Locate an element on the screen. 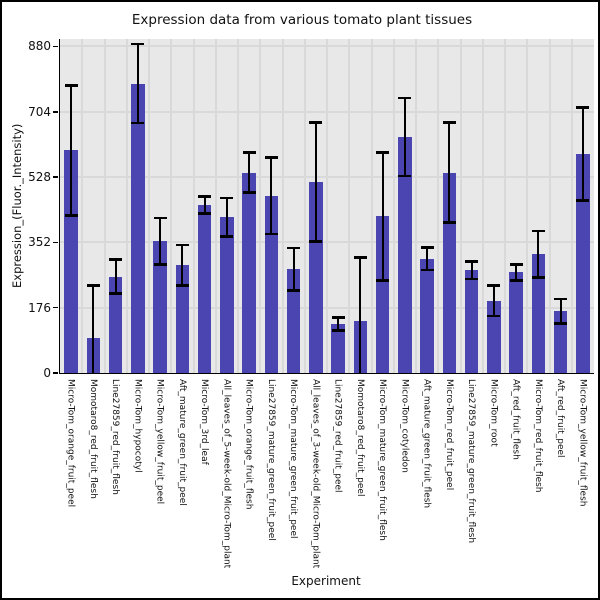  x-tick-label: Micro-Tom_red_fruit_flesh is located at coordinates (537, 436).